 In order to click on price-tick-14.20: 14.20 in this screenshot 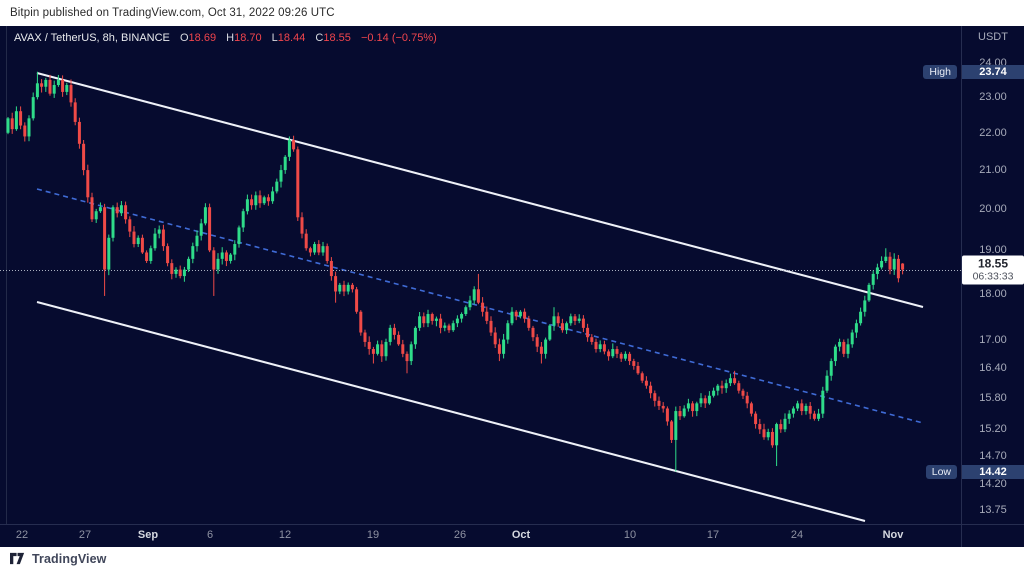, I will do `click(993, 483)`.